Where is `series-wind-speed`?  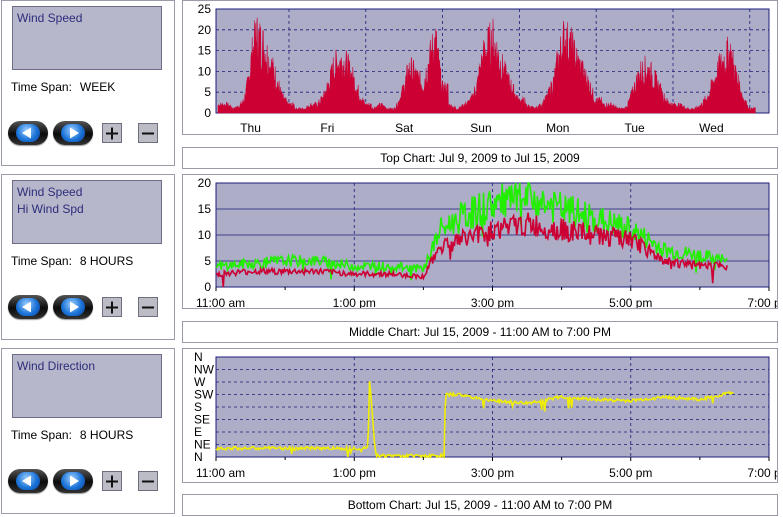
series-wind-speed is located at coordinates (486, 65).